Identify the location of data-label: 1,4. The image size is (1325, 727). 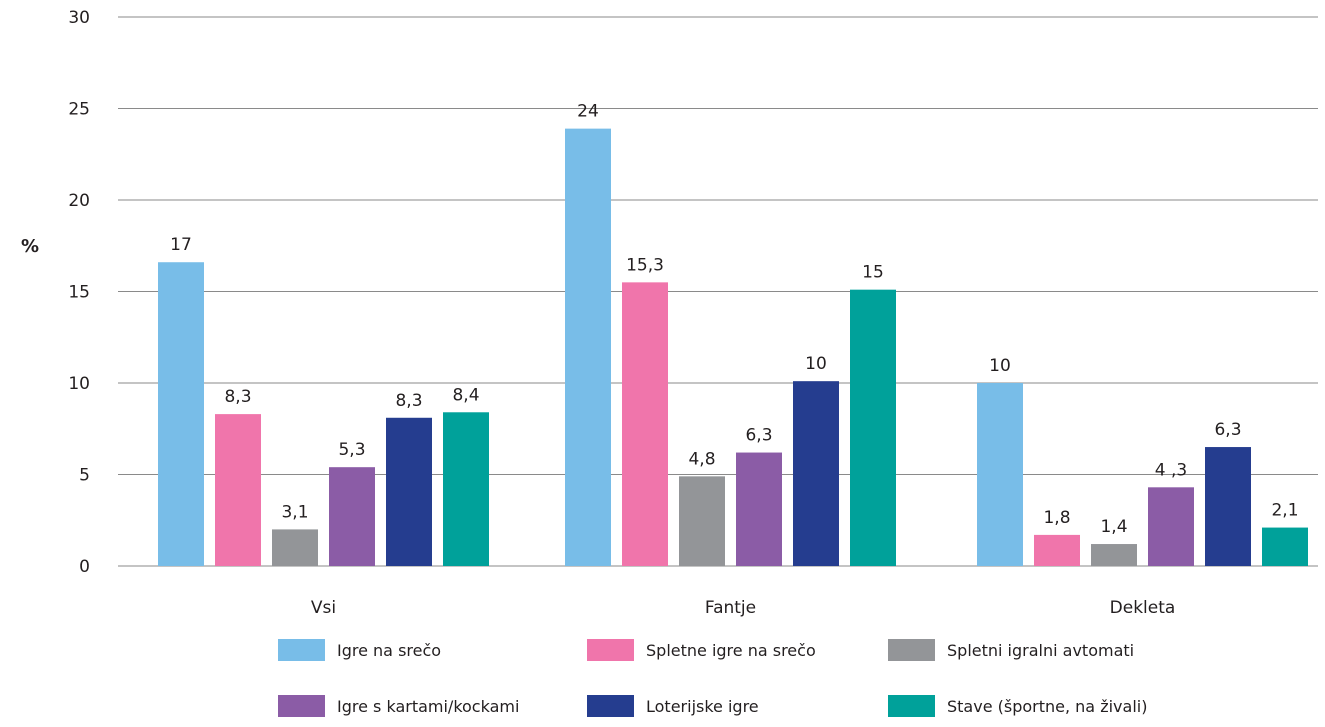
(1113, 527).